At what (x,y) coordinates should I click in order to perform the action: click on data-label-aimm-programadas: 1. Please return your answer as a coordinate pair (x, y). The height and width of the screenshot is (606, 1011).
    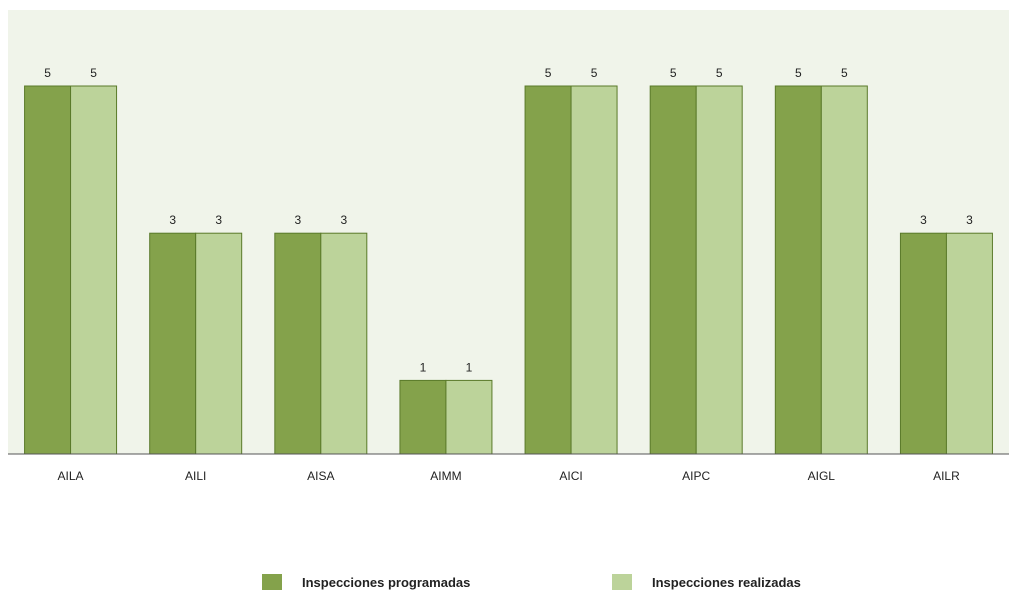
    Looking at the image, I should click on (423, 367).